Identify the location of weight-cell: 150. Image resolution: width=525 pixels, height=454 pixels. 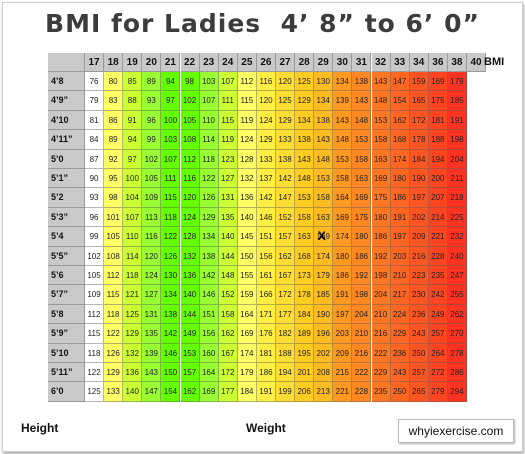
(171, 373).